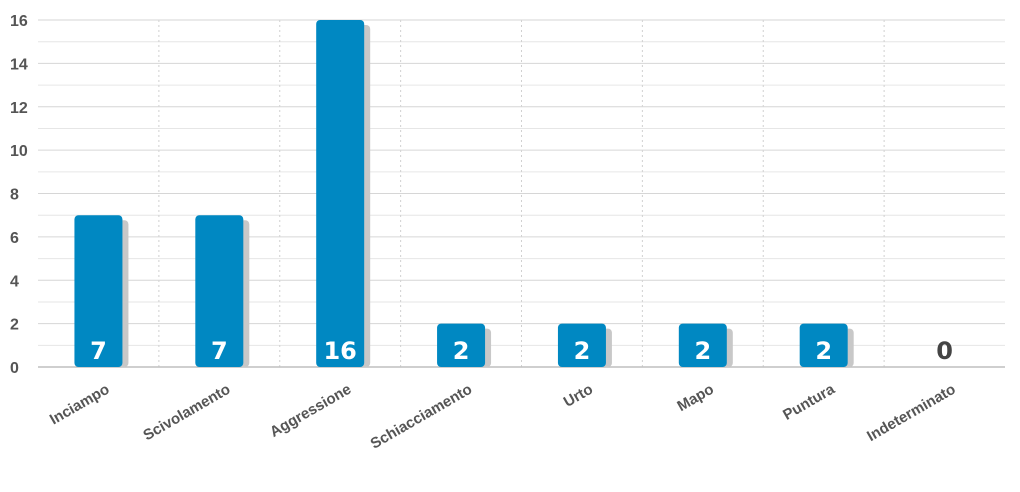 The image size is (1020, 492). Describe the element at coordinates (19, 108) in the screenshot. I see `y-tick-label: 12` at that location.